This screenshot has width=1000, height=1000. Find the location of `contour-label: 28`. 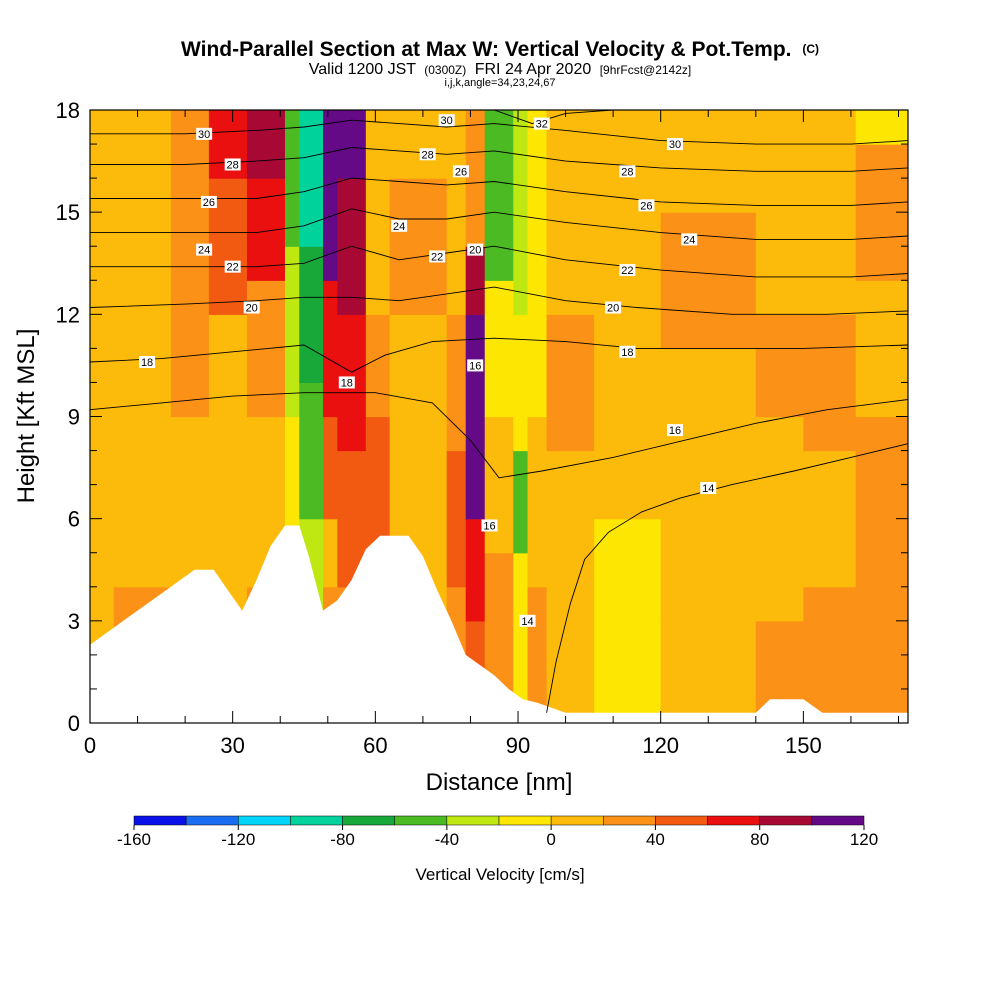

contour-label: 28 is located at coordinates (233, 165).